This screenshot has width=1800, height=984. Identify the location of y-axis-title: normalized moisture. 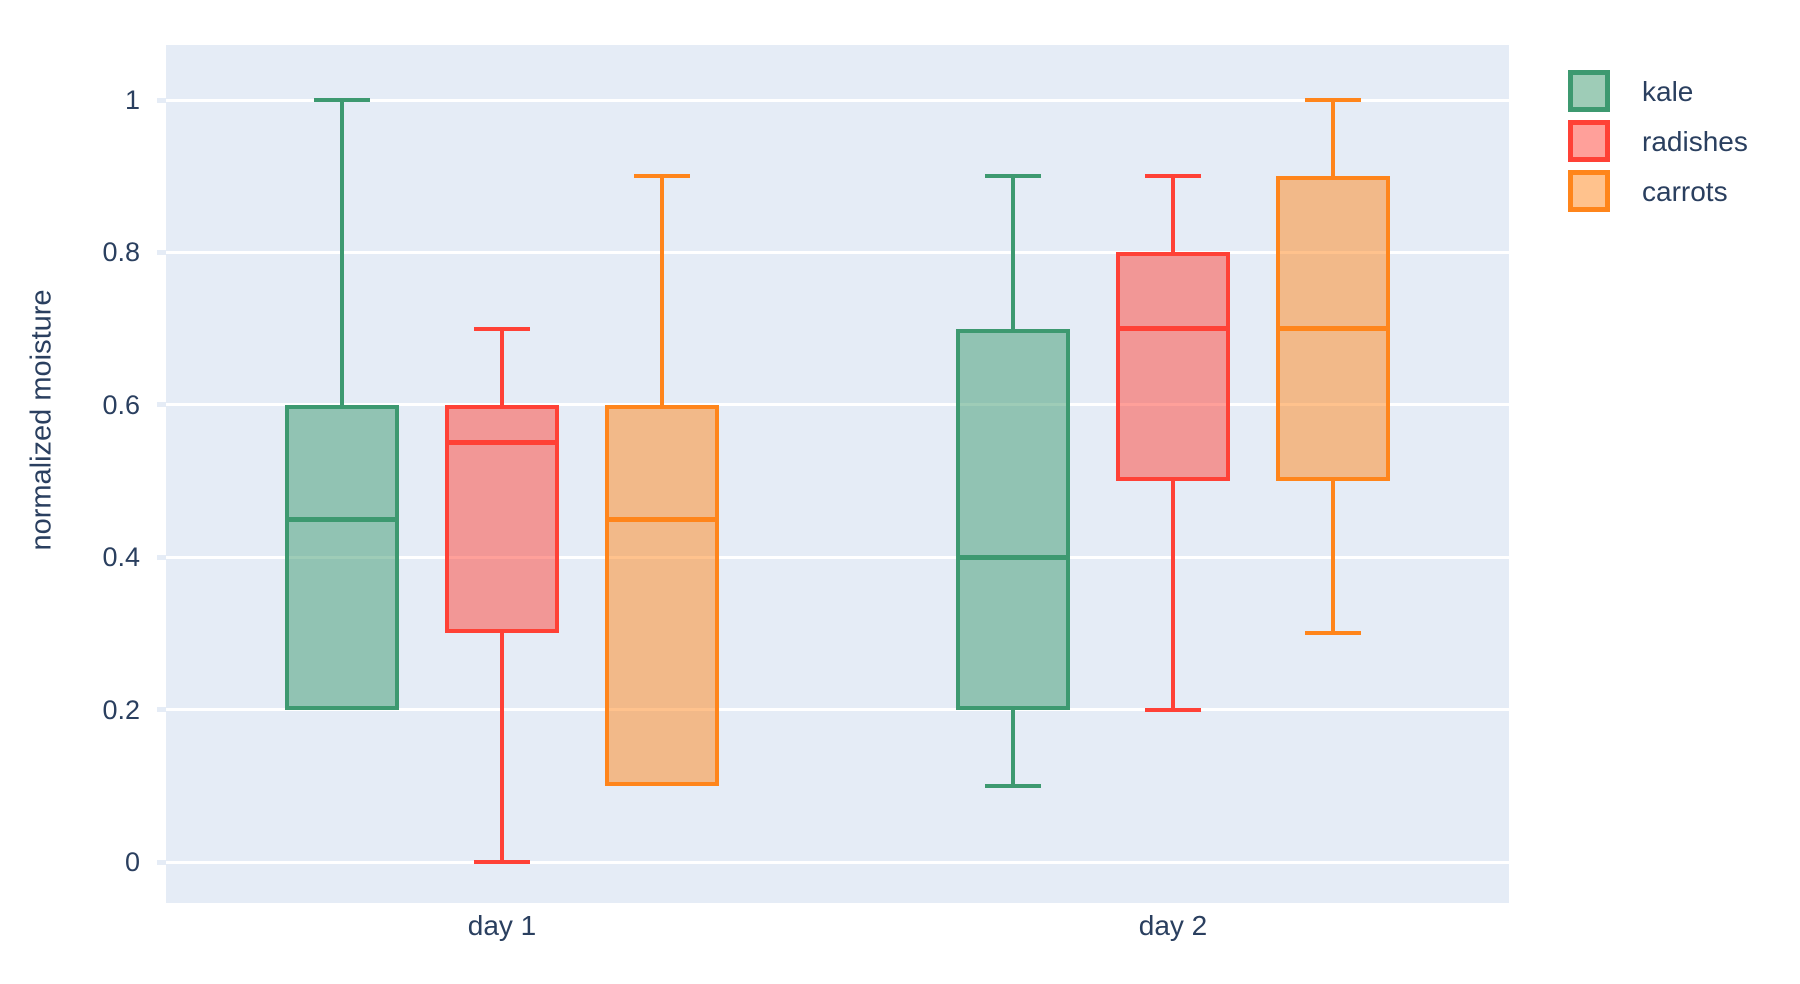
(41, 420).